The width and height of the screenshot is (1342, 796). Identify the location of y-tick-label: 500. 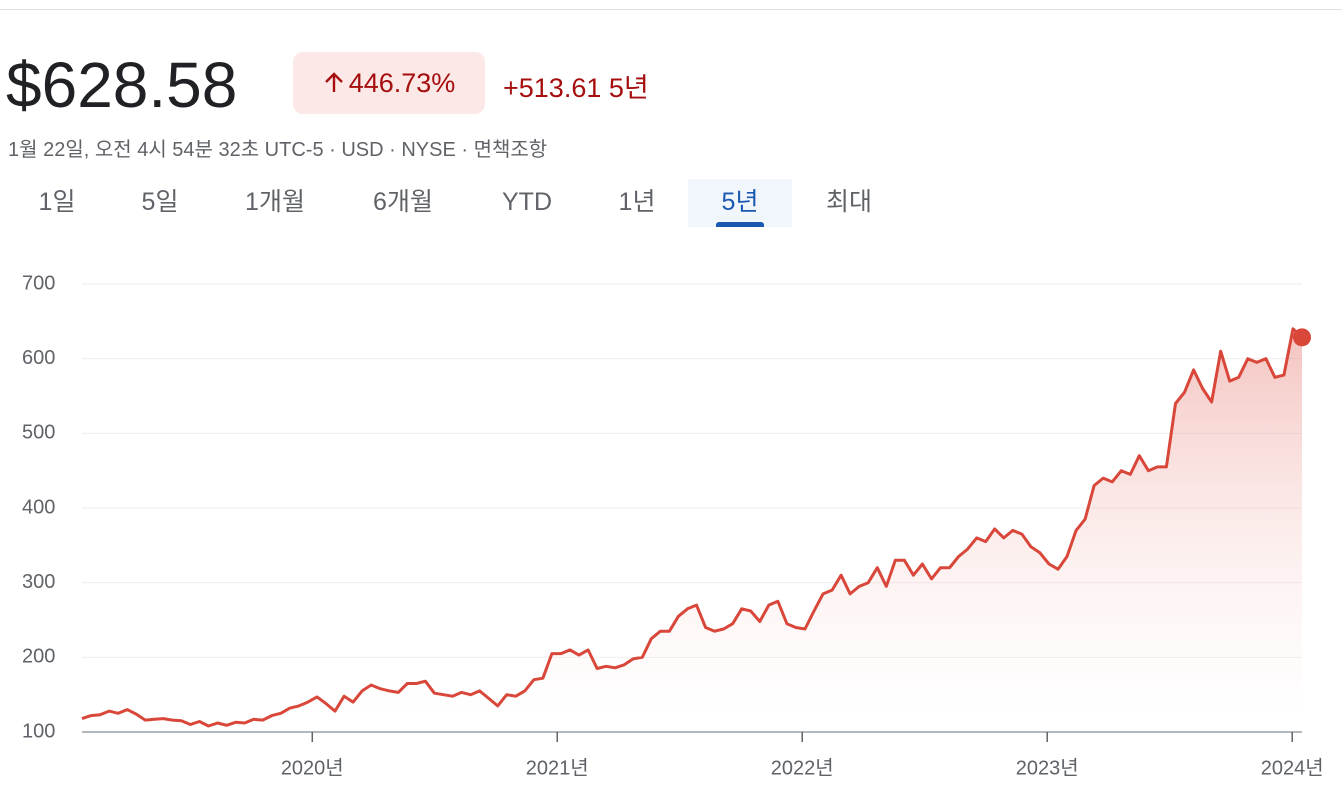
(38, 433).